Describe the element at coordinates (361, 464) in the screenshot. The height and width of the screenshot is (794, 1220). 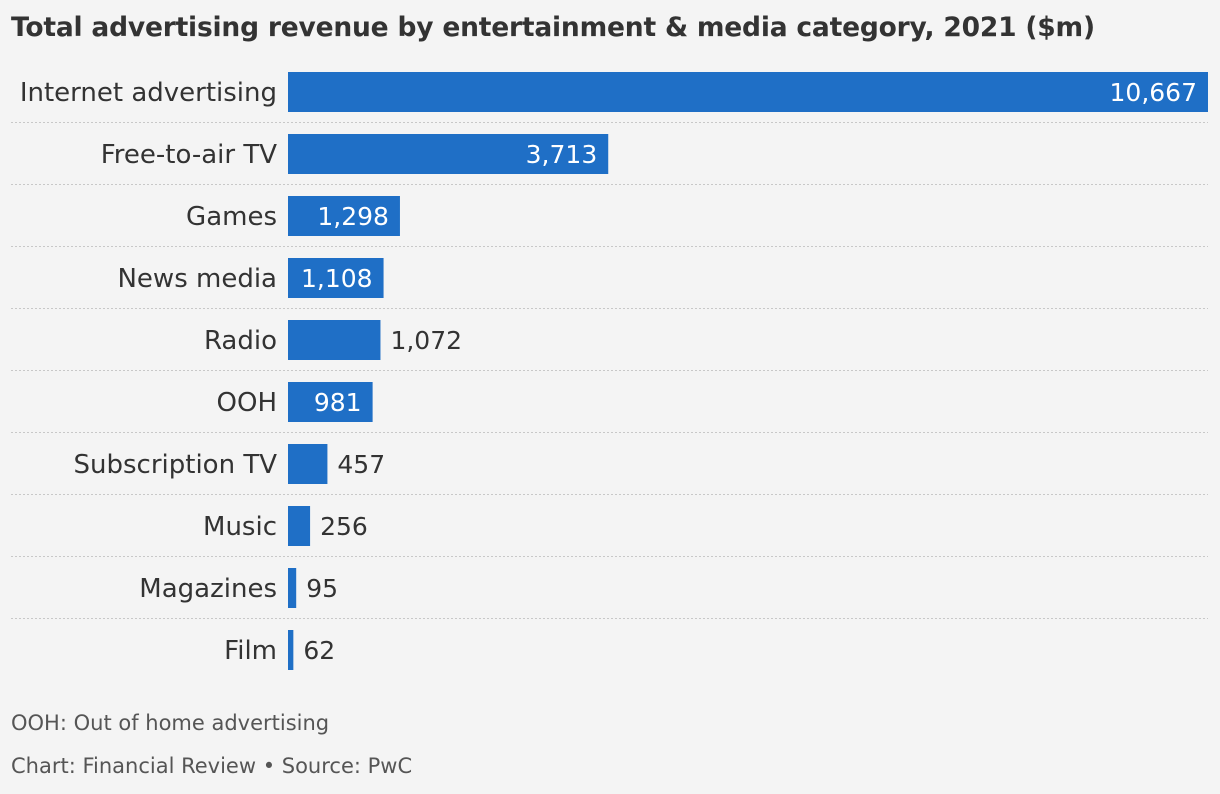
I see `value-label-subscription-tv: 457` at that location.